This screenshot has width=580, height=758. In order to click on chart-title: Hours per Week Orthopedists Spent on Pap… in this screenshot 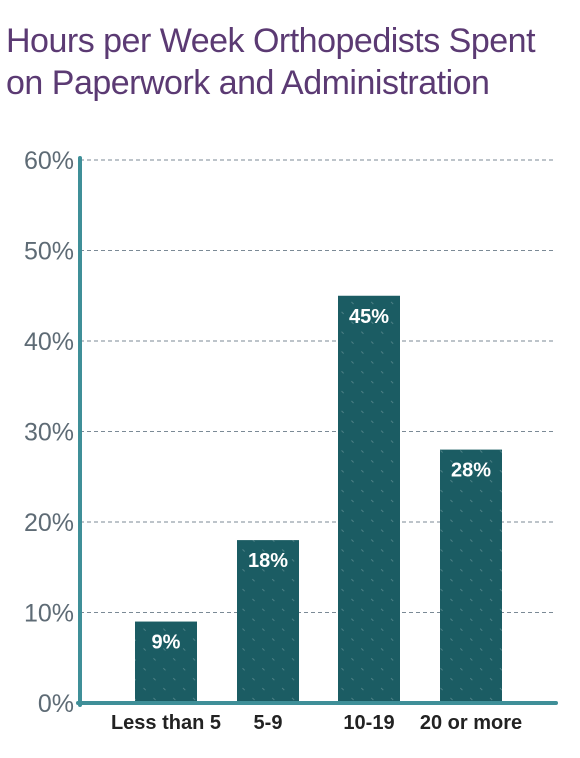, I will do `click(271, 62)`.